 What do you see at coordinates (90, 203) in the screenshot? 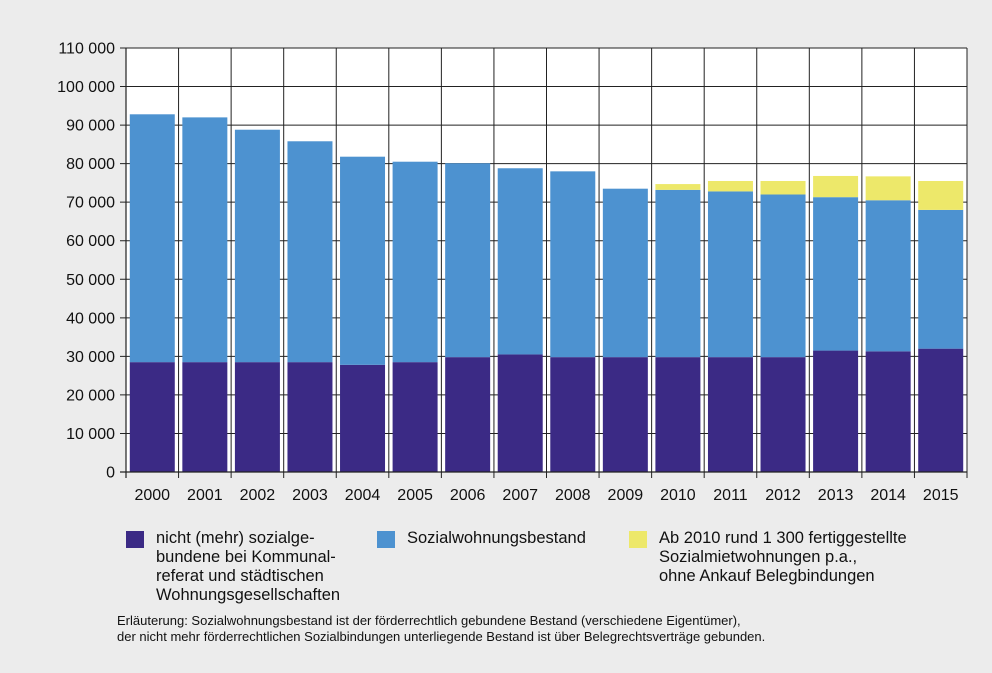
I see `y-tick-label: 70 000` at bounding box center [90, 203].